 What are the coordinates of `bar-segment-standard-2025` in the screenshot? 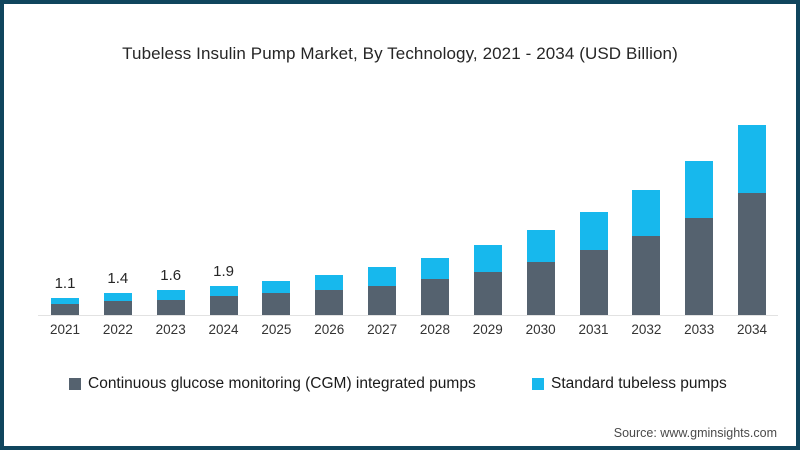 It's located at (276, 287).